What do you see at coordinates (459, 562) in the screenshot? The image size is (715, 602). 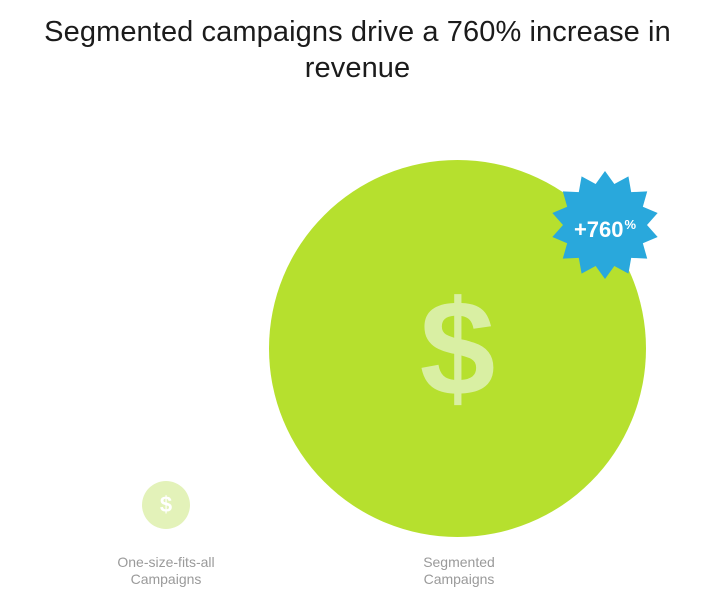 I see `label-line-1: Segmented` at bounding box center [459, 562].